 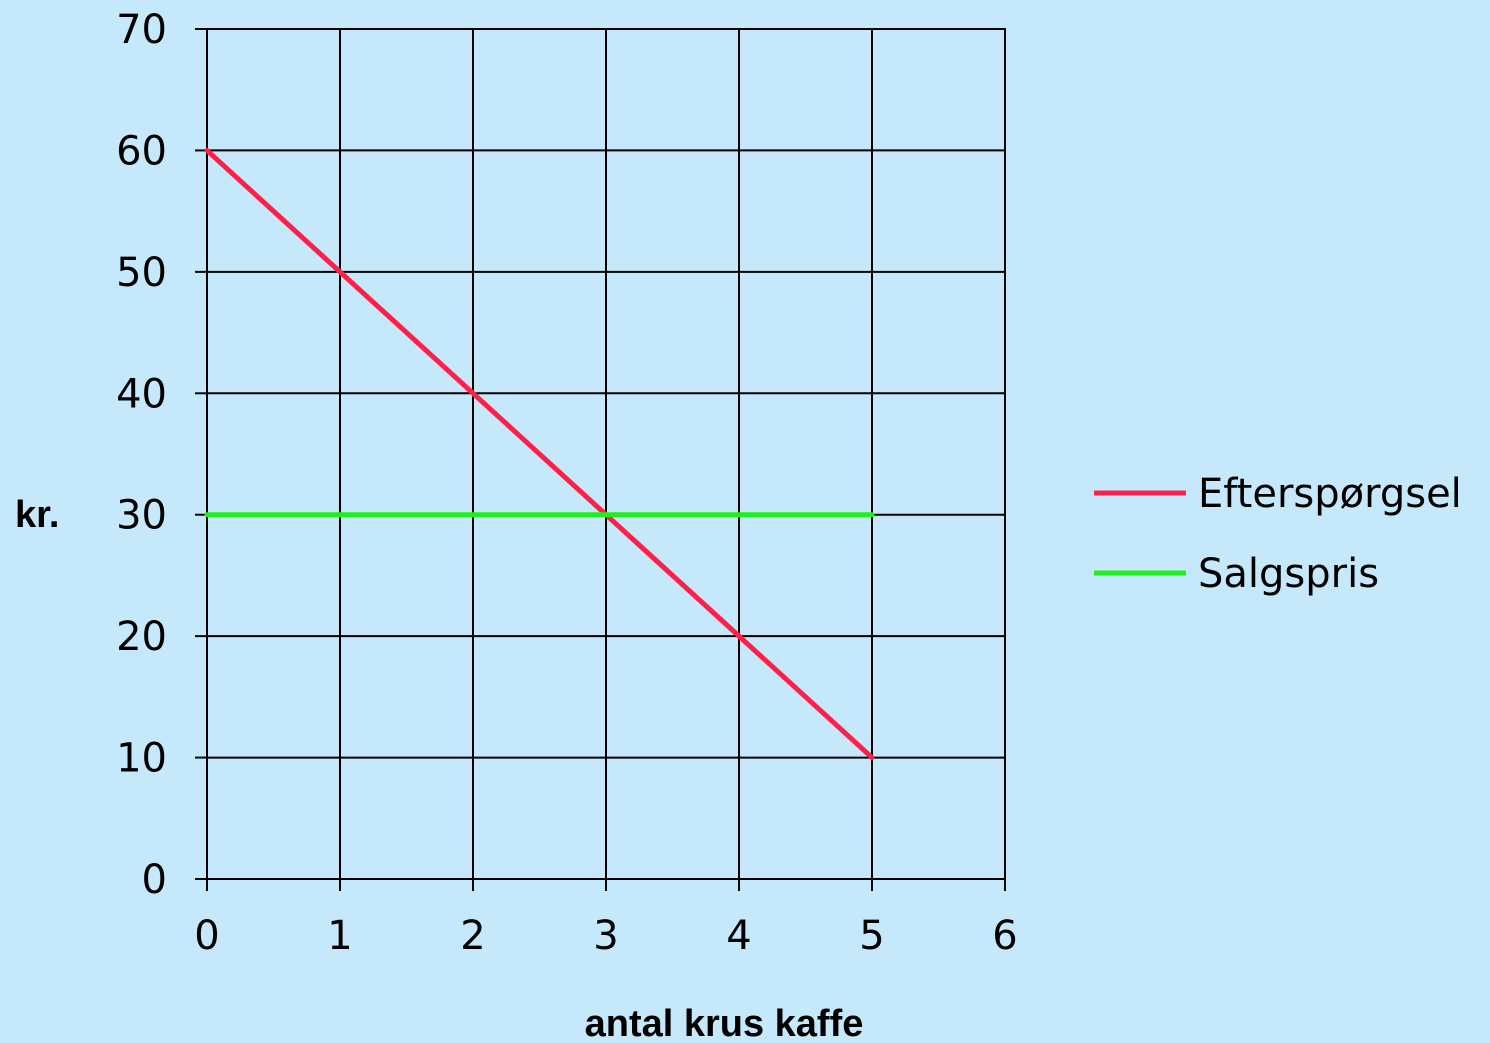 What do you see at coordinates (1278, 534) in the screenshot?
I see `legend: Efterspørgsel Salgspris` at bounding box center [1278, 534].